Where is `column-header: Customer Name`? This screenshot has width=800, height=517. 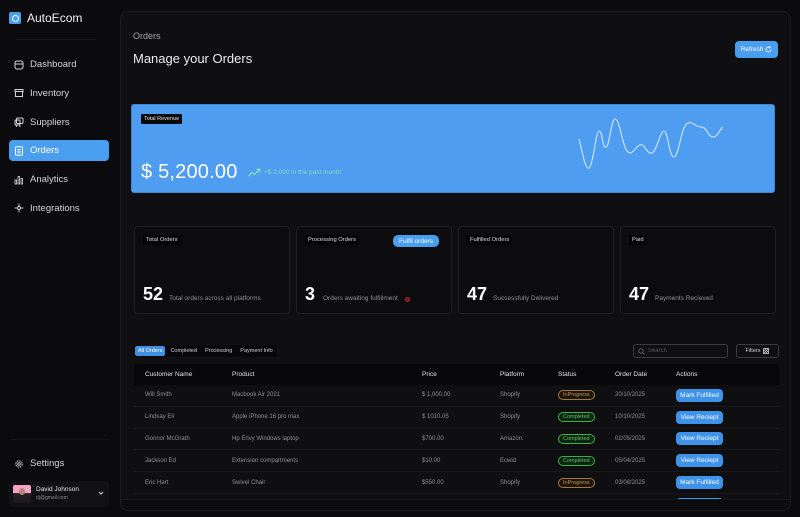 column-header: Customer Name is located at coordinates (169, 374).